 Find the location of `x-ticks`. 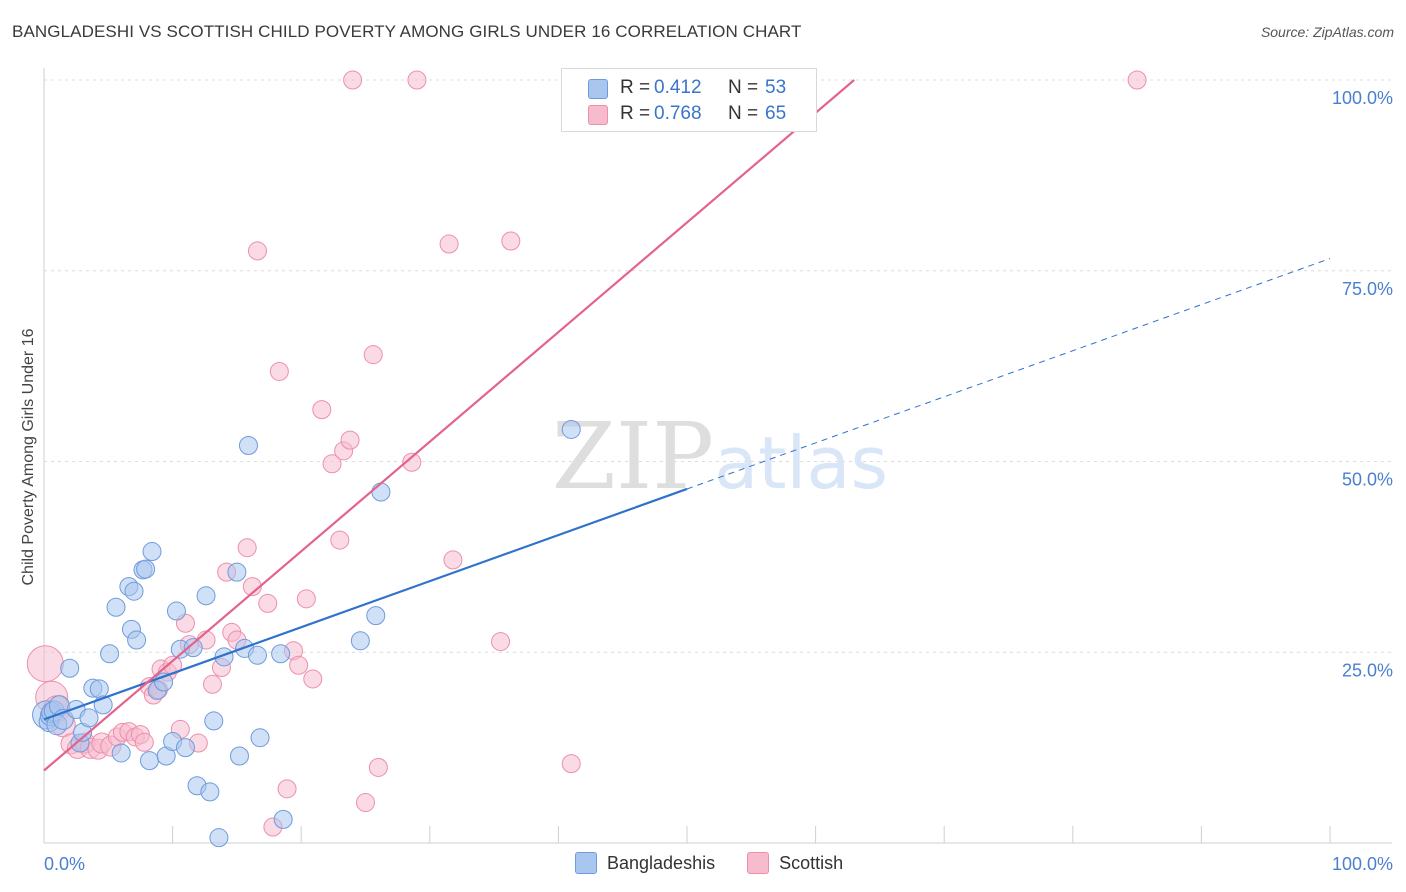

x-ticks is located at coordinates (687, 834).